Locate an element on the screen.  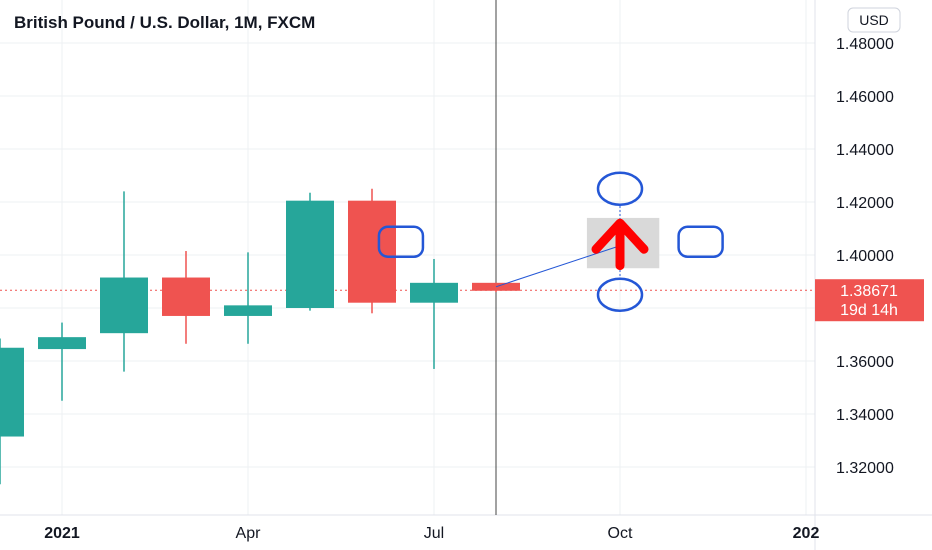
currency-label: USD is located at coordinates (874, 20).